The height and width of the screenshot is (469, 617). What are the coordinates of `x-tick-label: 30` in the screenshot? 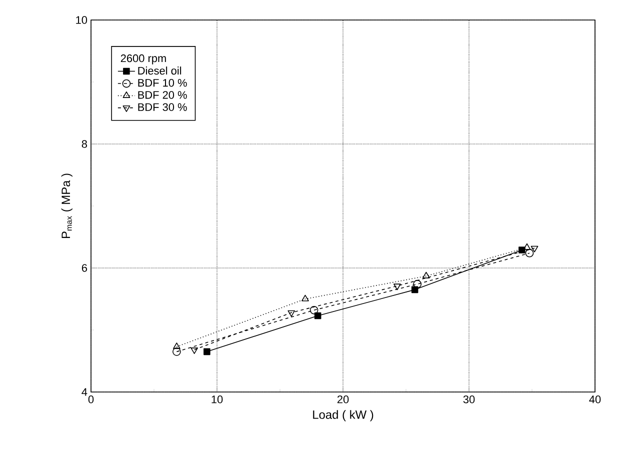 It's located at (469, 400).